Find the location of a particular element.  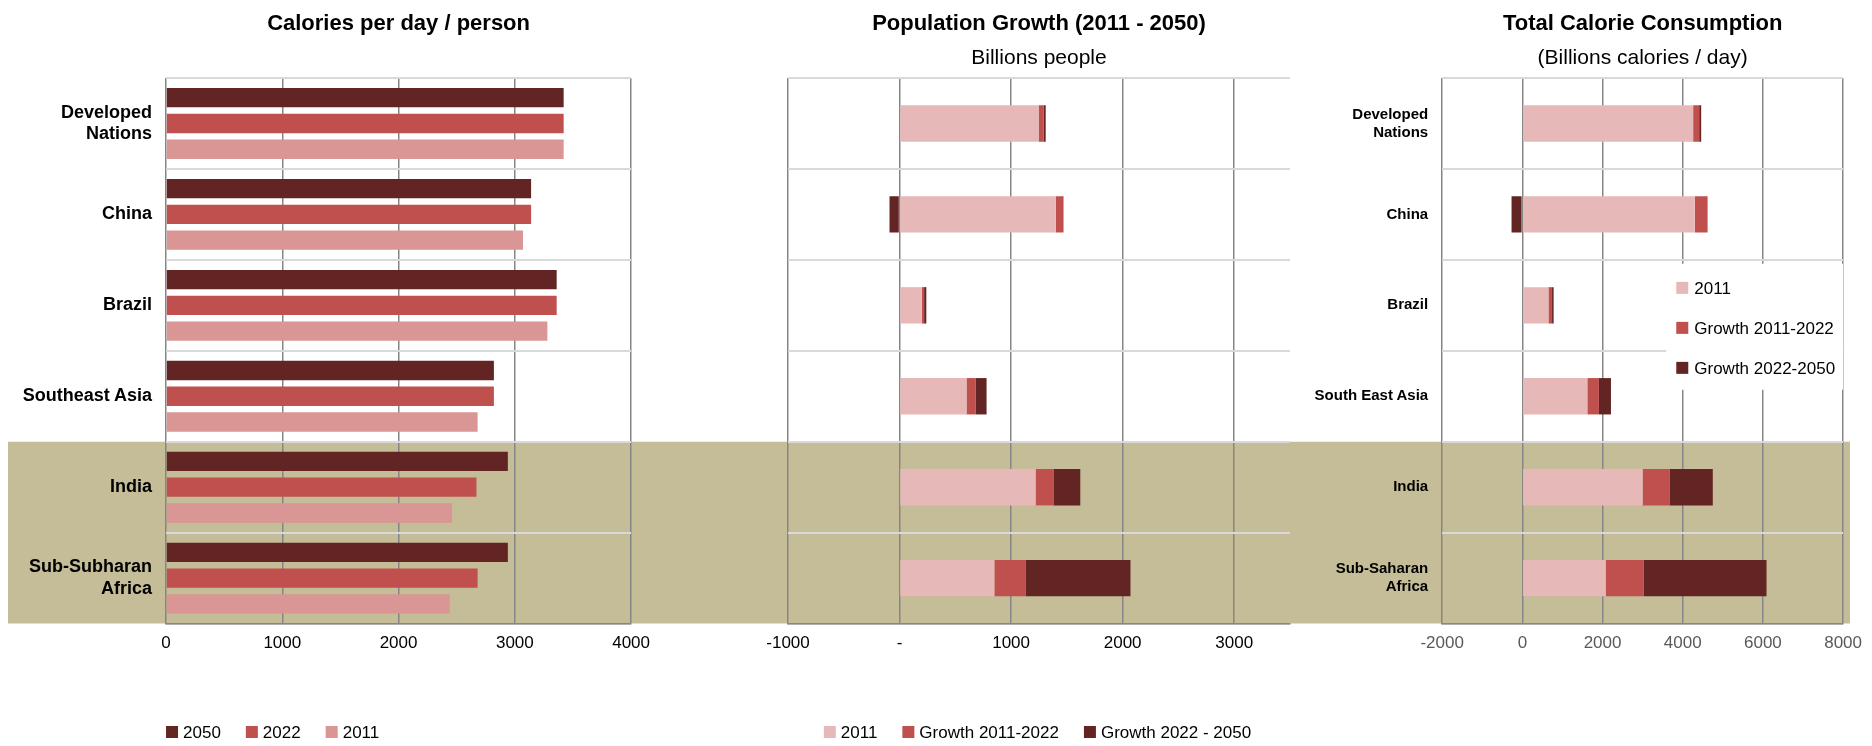

y-tick-label: Southeast Asia is located at coordinates (88, 395).